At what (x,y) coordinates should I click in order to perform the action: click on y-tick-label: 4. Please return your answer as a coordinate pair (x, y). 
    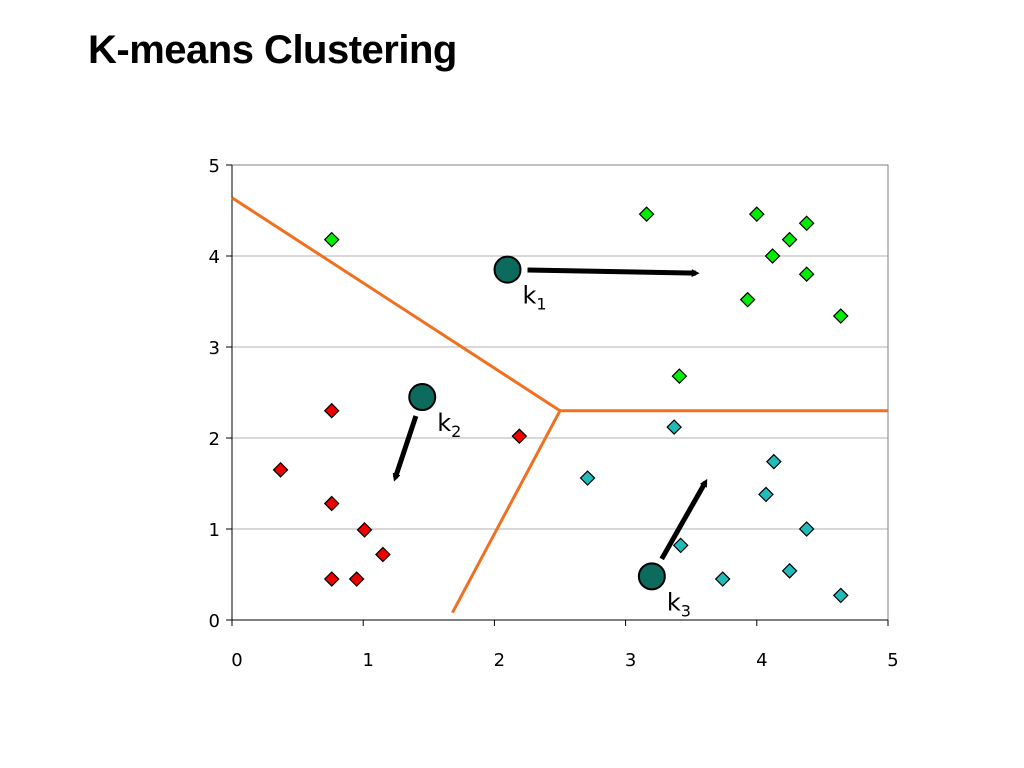
    Looking at the image, I should click on (214, 257).